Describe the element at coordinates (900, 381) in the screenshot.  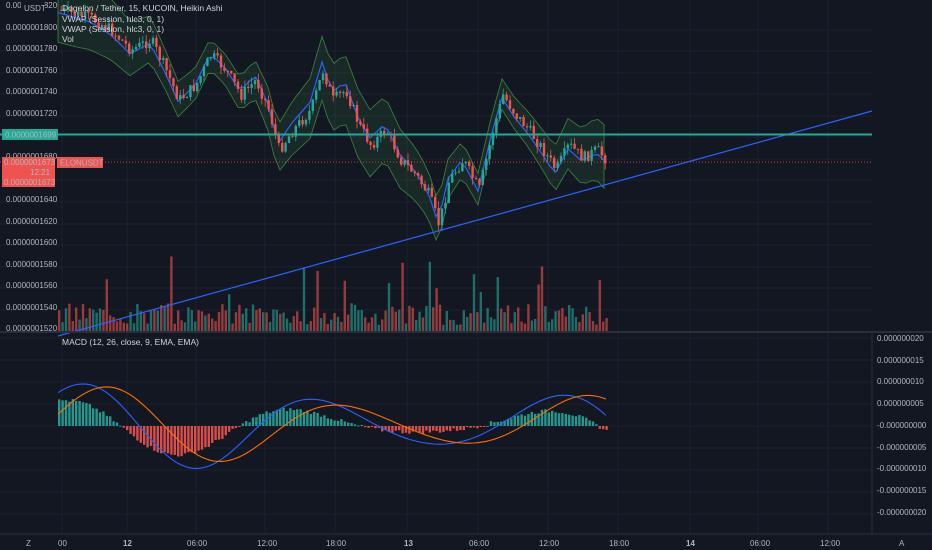
I see `macd-tick: 0.000000010` at that location.